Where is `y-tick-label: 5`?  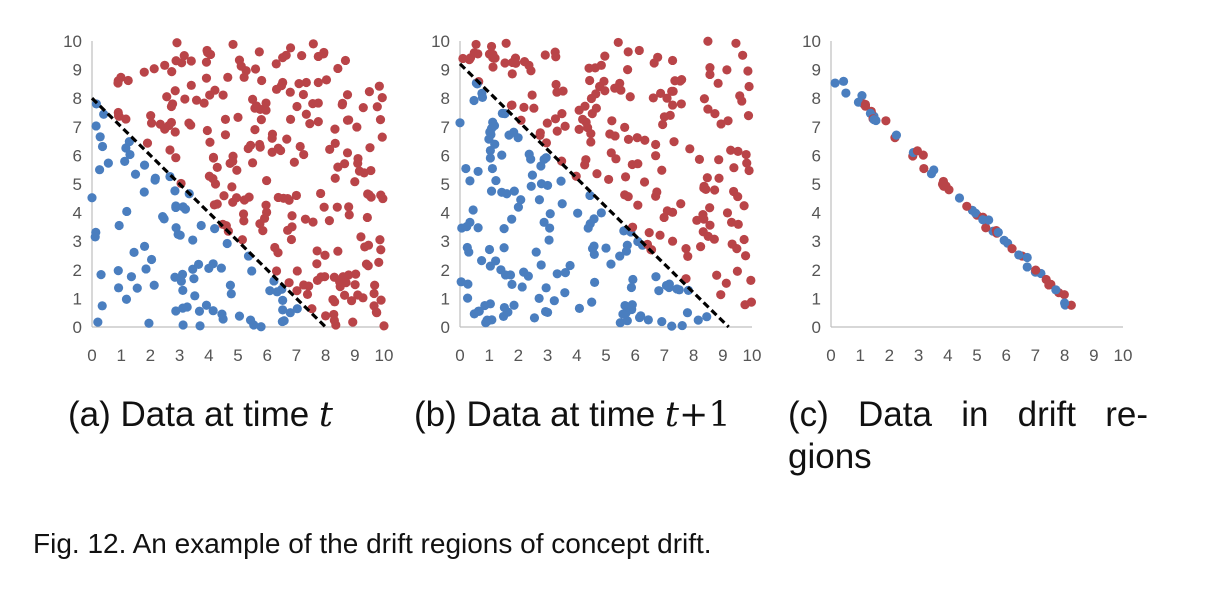 y-tick-label: 5 is located at coordinates (445, 184).